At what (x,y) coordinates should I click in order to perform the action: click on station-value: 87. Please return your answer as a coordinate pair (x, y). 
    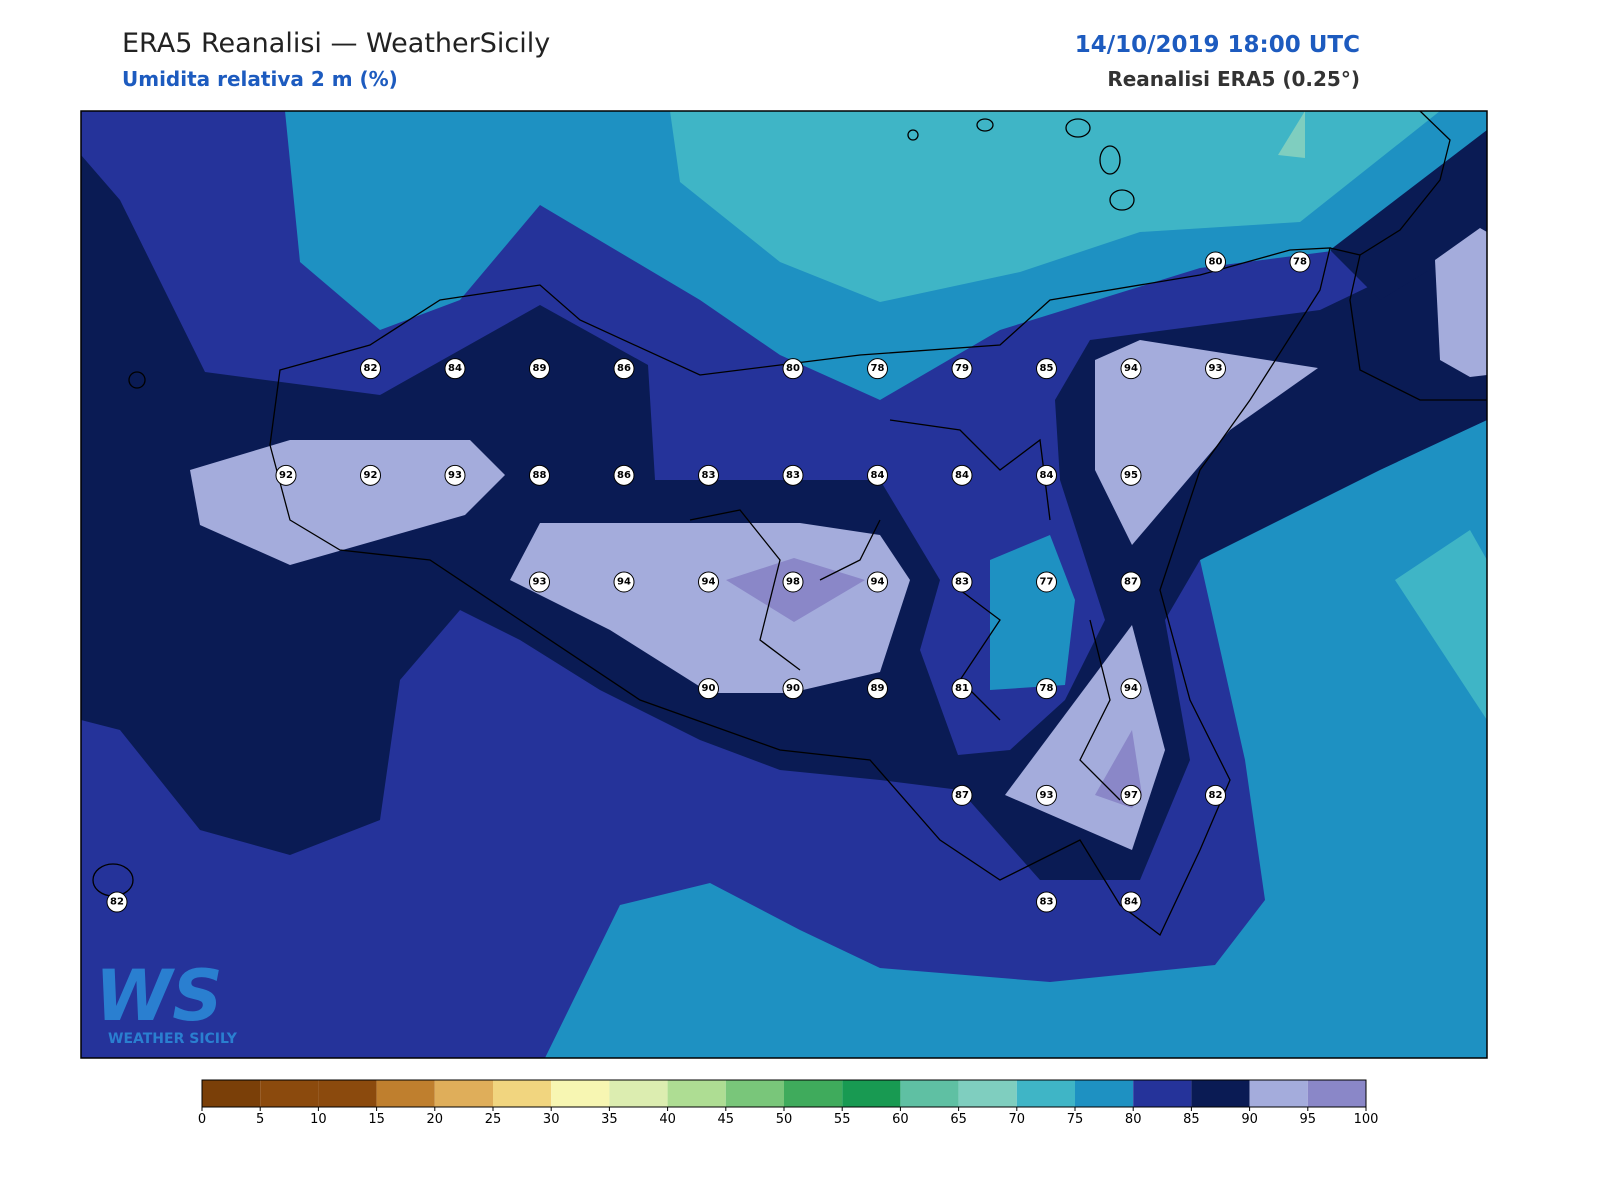
    Looking at the image, I should click on (1131, 582).